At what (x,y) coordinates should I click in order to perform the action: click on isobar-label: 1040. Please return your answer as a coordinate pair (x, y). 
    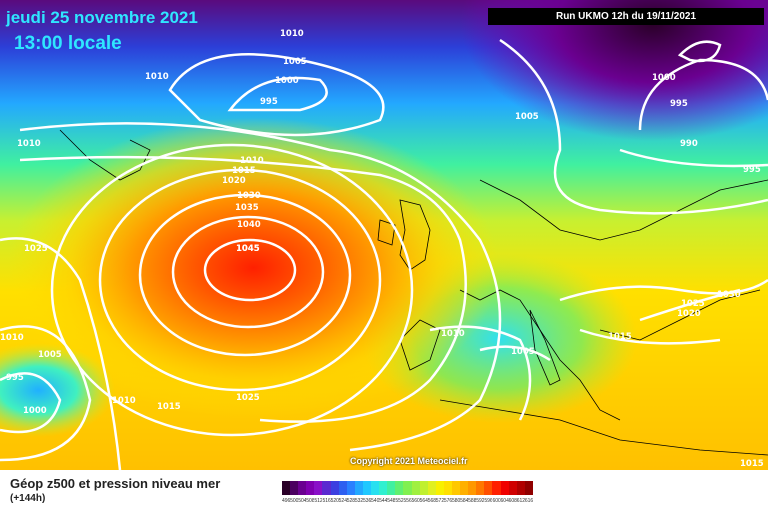
    Looking at the image, I should click on (249, 225).